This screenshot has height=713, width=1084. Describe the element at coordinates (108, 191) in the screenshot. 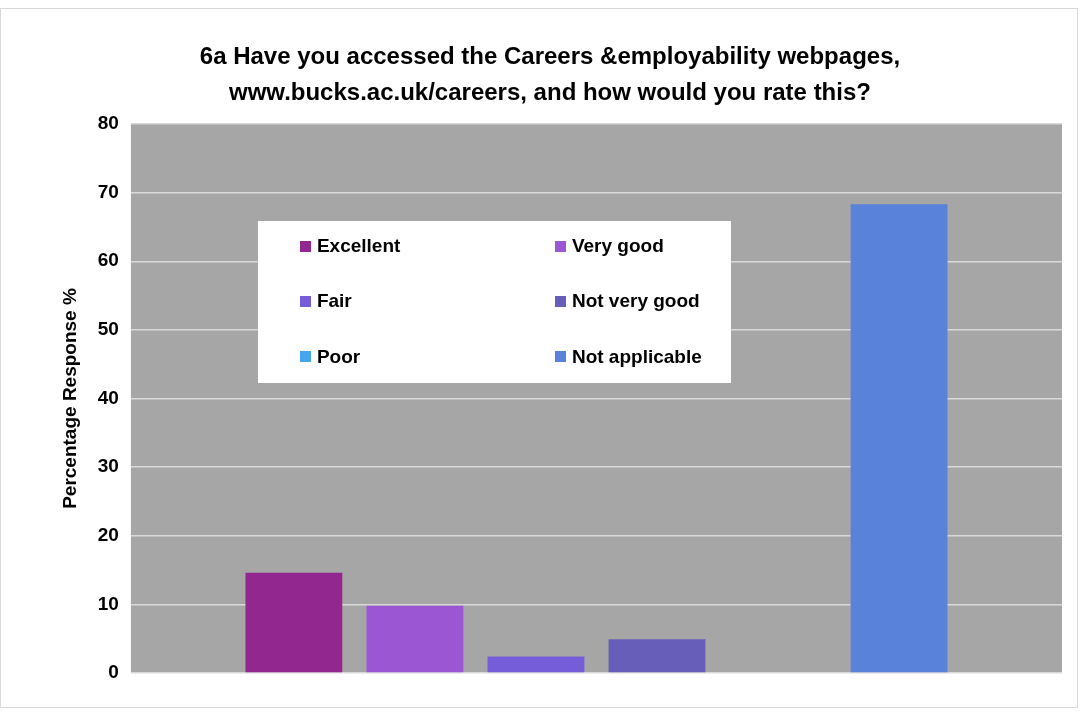

I see `y-tick-label: 70` at that location.